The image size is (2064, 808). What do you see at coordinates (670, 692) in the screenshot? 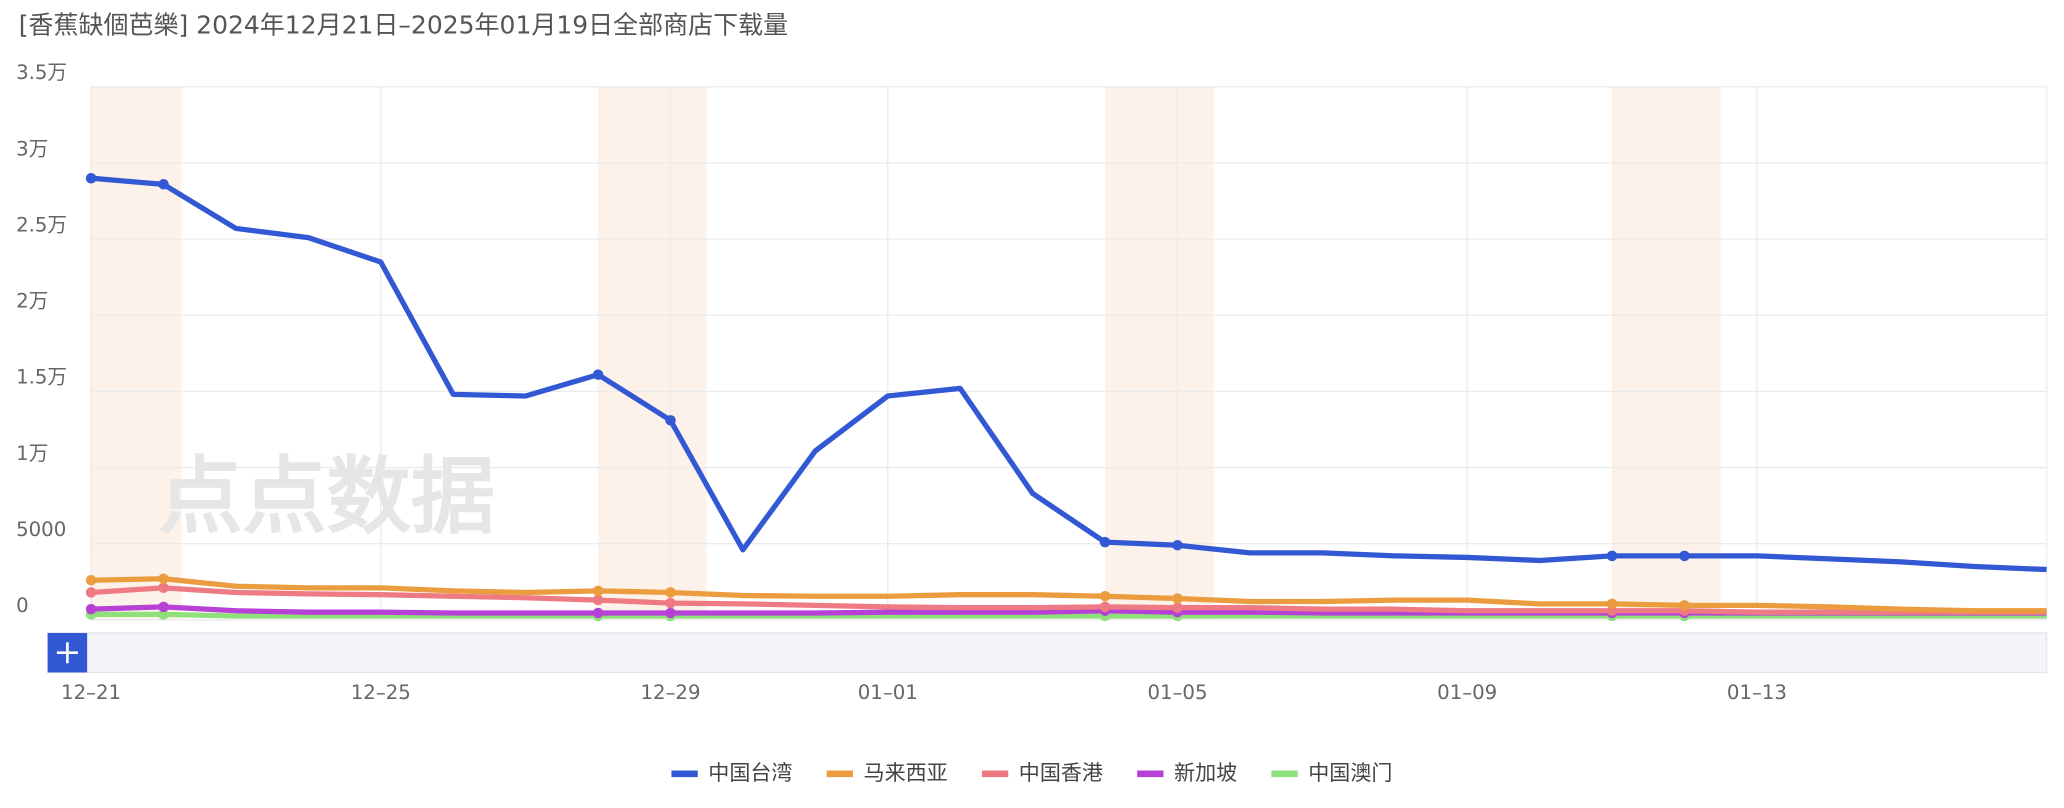
I see `x-tick-label: 12–29` at bounding box center [670, 692].